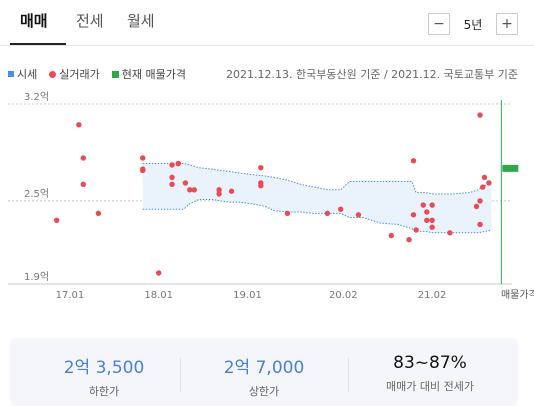  I want to click on summary-value: 2억 7,000, so click(264, 368).